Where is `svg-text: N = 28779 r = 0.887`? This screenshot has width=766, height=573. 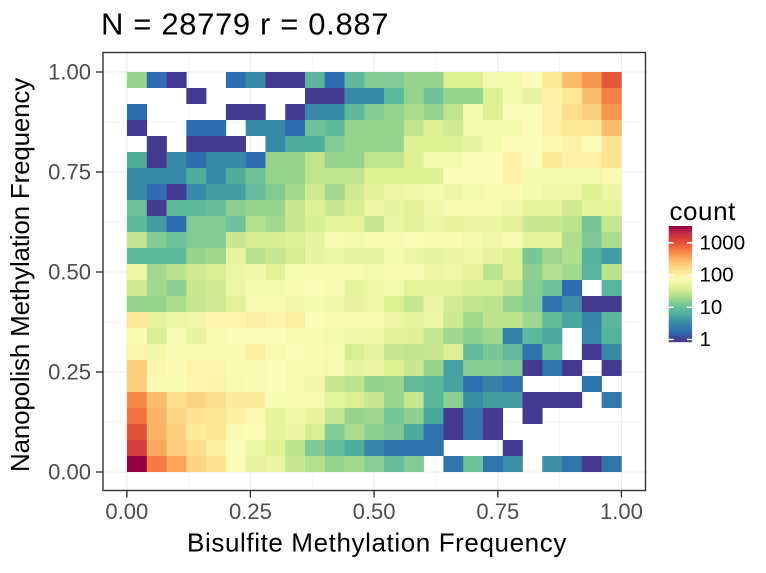 svg-text: N = 28779 r = 0.887 is located at coordinates (245, 24).